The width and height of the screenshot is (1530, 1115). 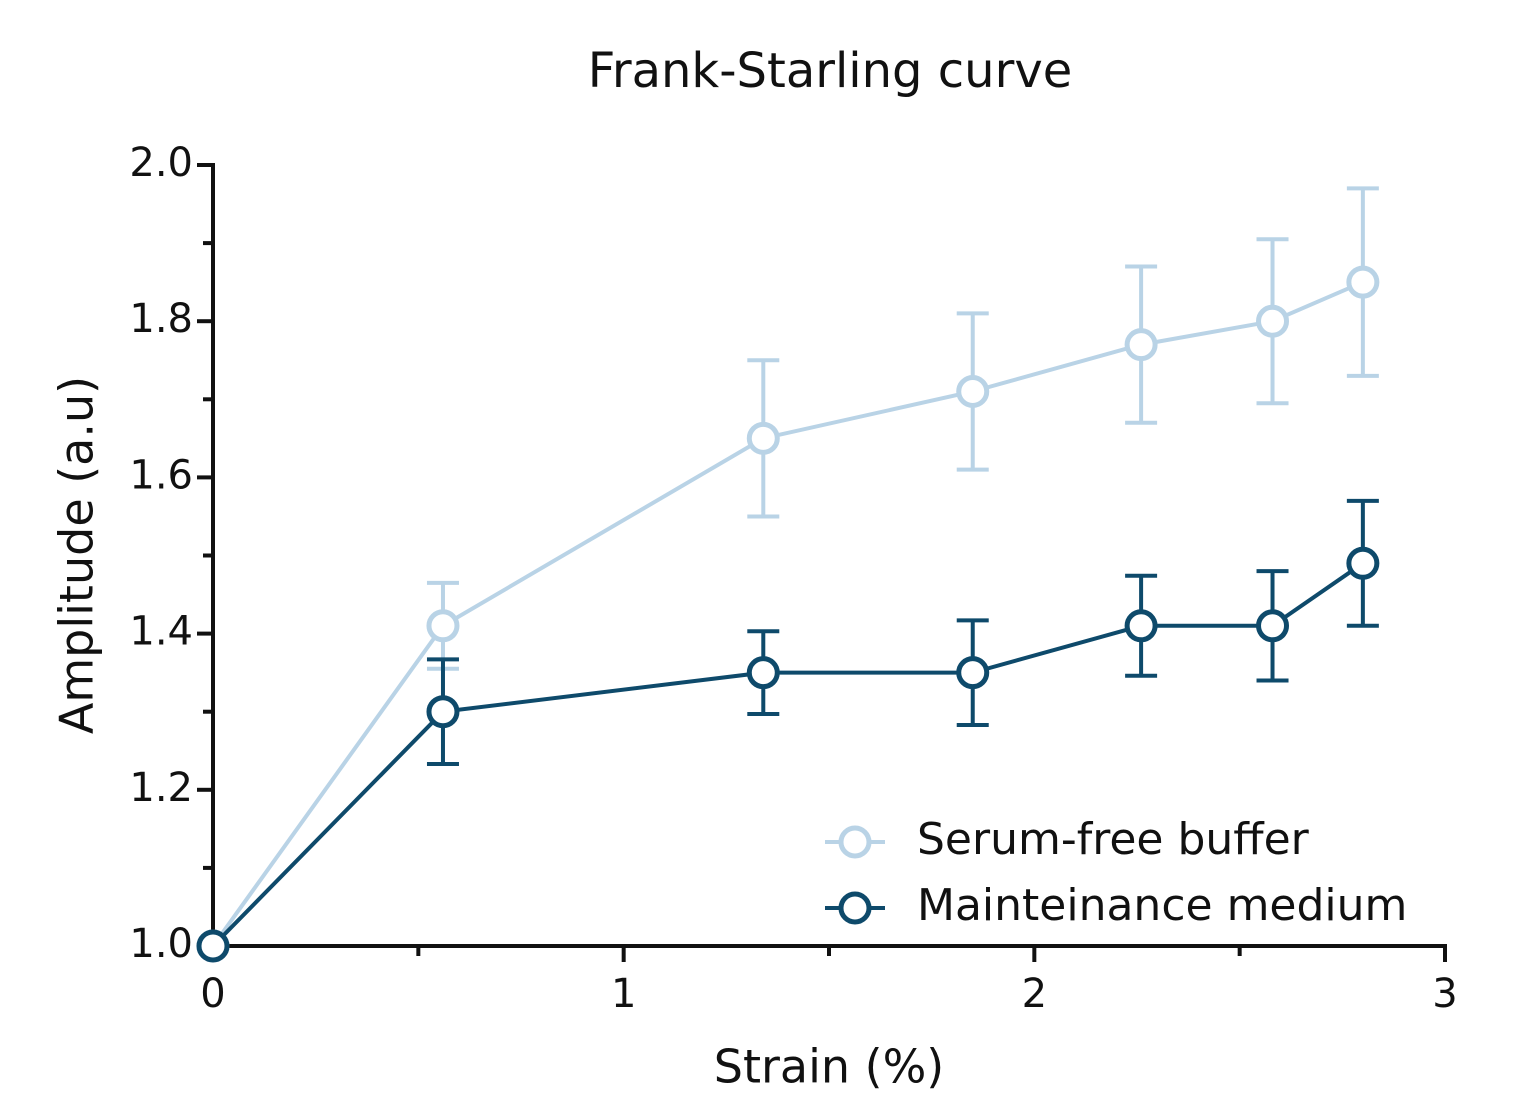 What do you see at coordinates (77, 555) in the screenshot?
I see `y-axis-label: Amplitude (a.u)` at bounding box center [77, 555].